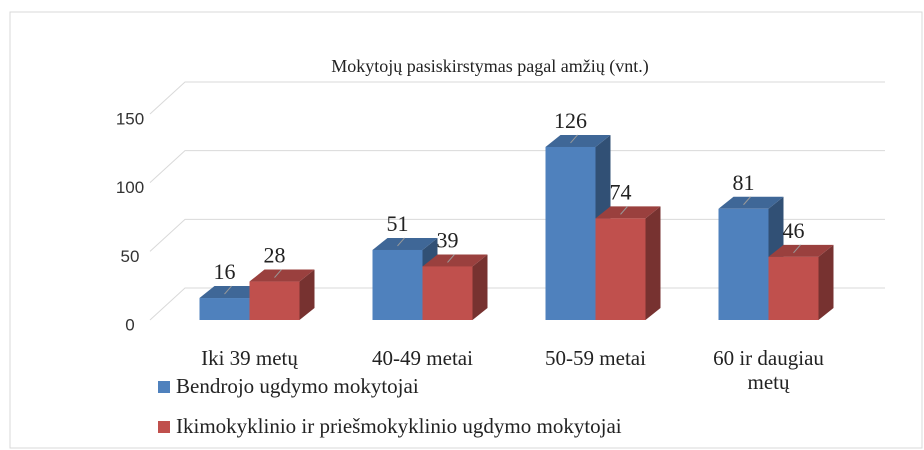  What do you see at coordinates (448, 239) in the screenshot?
I see `data-label: 39` at bounding box center [448, 239].